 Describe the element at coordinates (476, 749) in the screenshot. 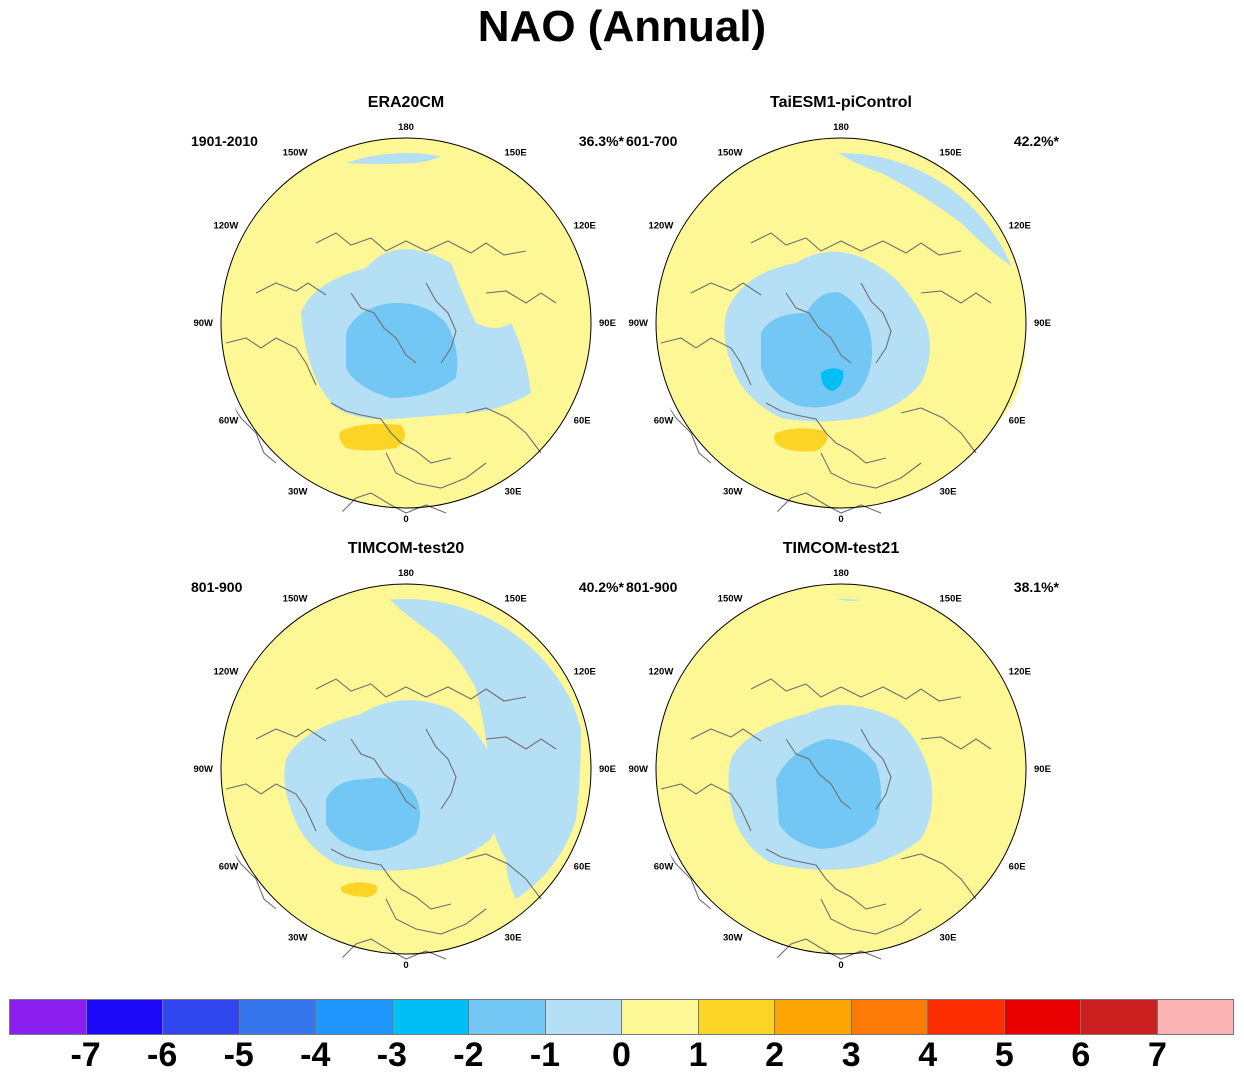

I see `negative-anomaly-region` at that location.